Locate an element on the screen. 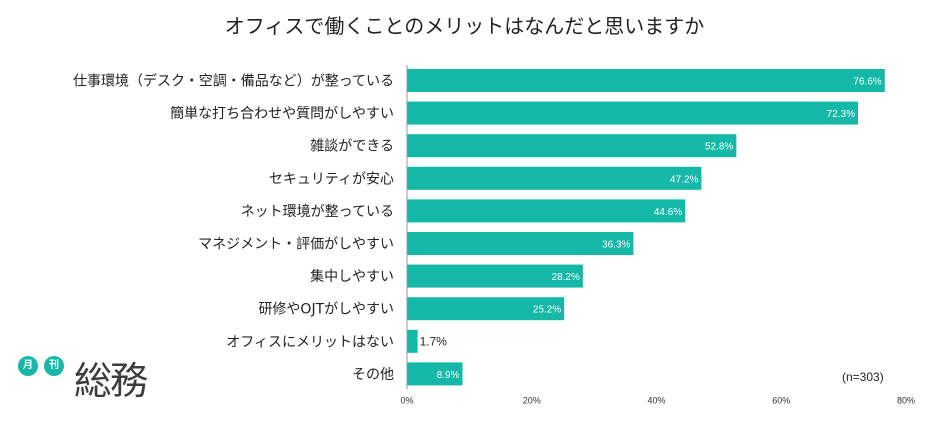 The width and height of the screenshot is (929, 421). x-tick-label: 60% is located at coordinates (781, 400).